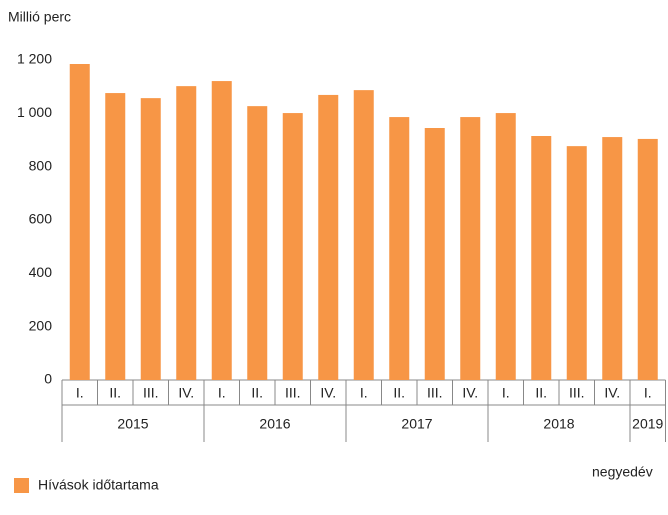 The height and width of the screenshot is (515, 668). What do you see at coordinates (622, 472) in the screenshot?
I see `x-axis-label: negyedév` at bounding box center [622, 472].